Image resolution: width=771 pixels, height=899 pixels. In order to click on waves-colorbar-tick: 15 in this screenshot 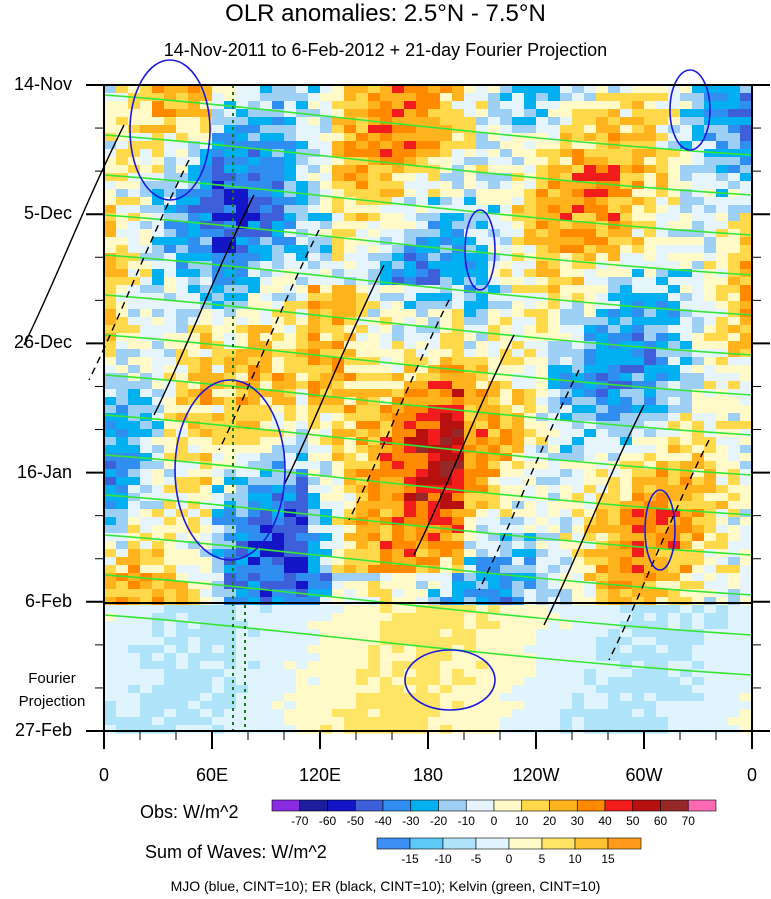, I will do `click(608, 859)`.